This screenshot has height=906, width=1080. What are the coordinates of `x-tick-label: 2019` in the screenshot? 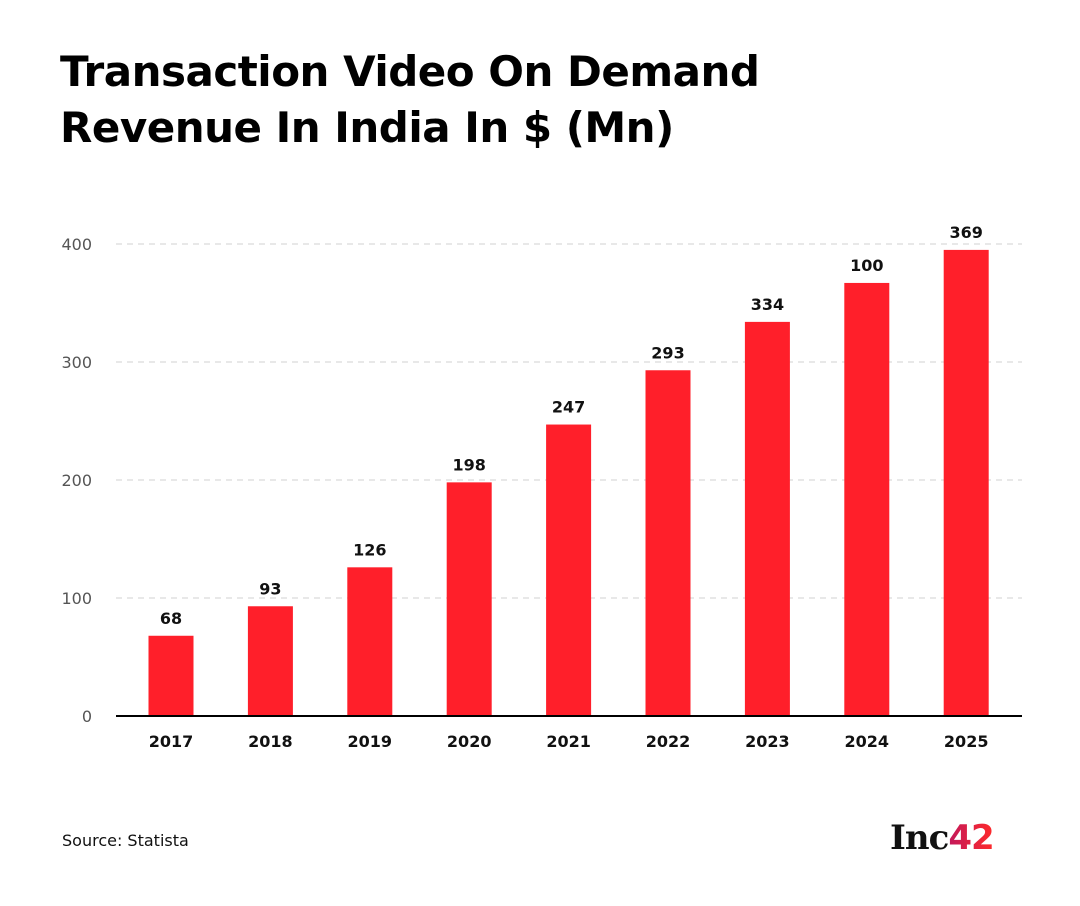 It's located at (370, 741).